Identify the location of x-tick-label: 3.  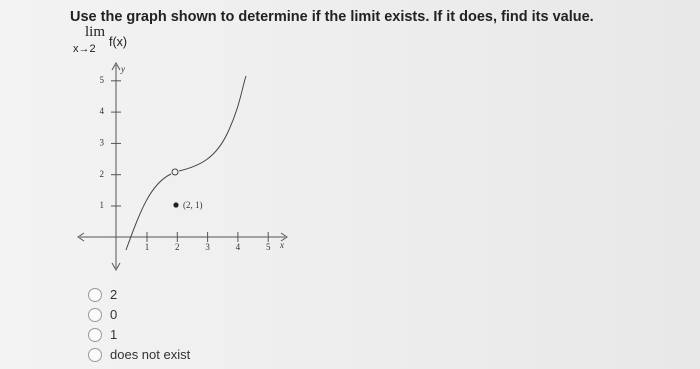
(207, 247).